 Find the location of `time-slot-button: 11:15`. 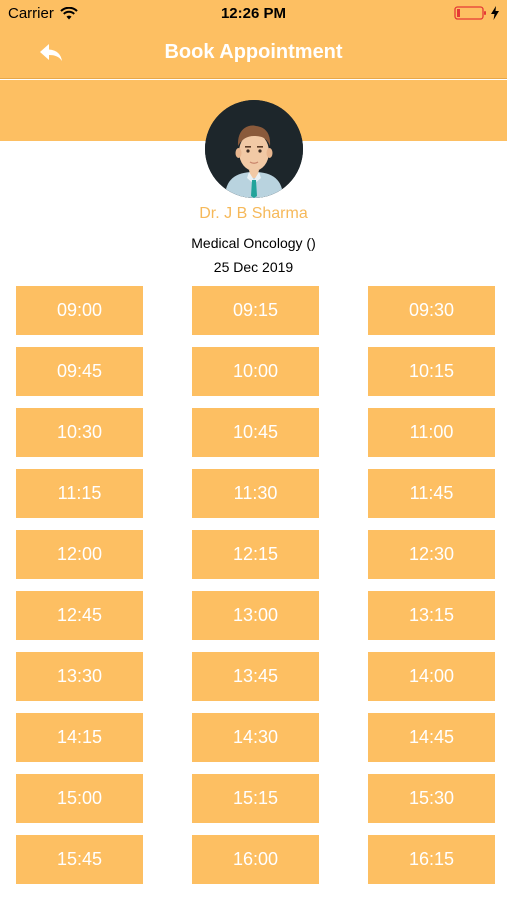

time-slot-button: 11:15 is located at coordinates (79, 493).